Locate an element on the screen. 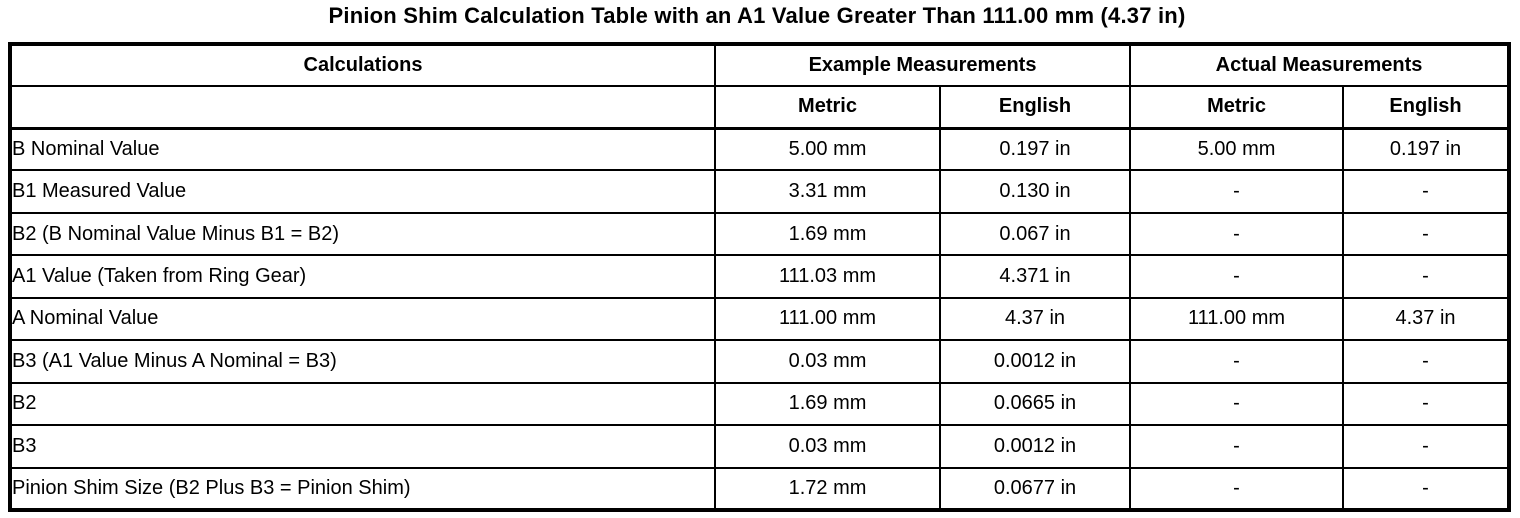 The width and height of the screenshot is (1520, 518). row-label: B3 (A1 Value Minus A Nominal = B3) is located at coordinates (362, 361).